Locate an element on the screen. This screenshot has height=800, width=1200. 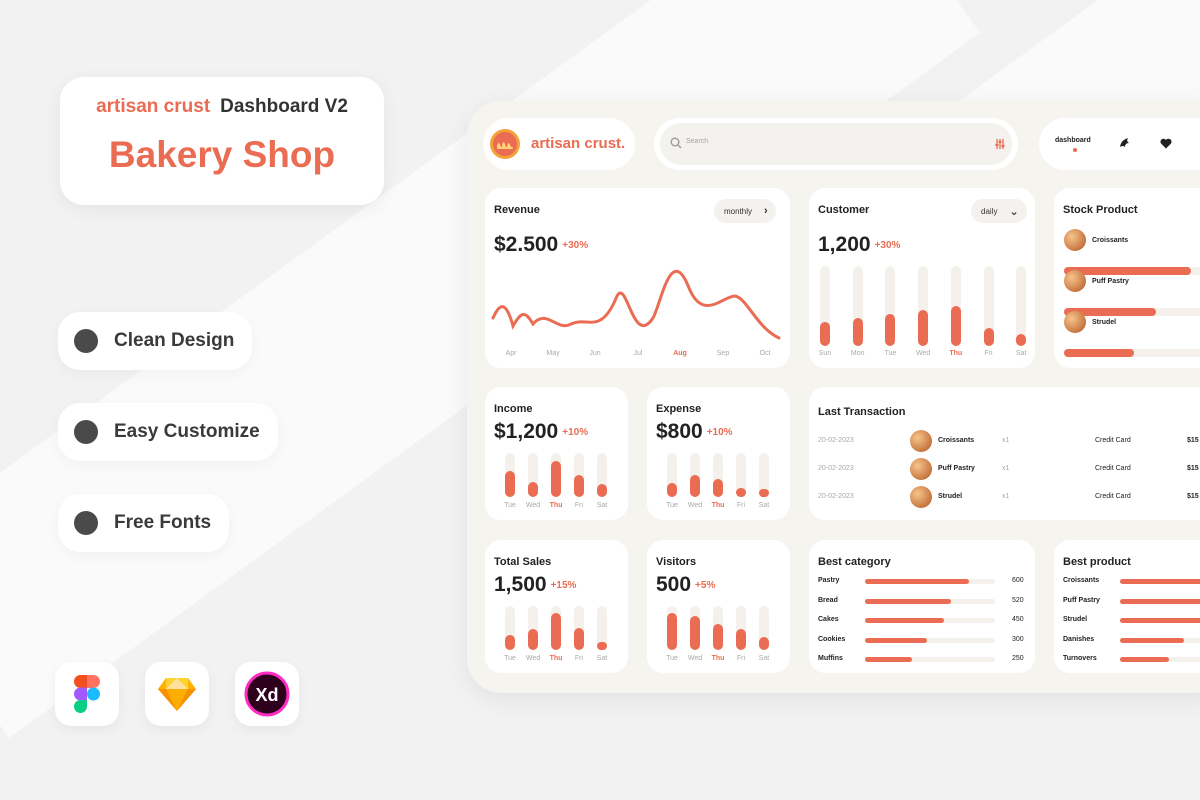
stock-bar-track is located at coordinates (1132, 353).